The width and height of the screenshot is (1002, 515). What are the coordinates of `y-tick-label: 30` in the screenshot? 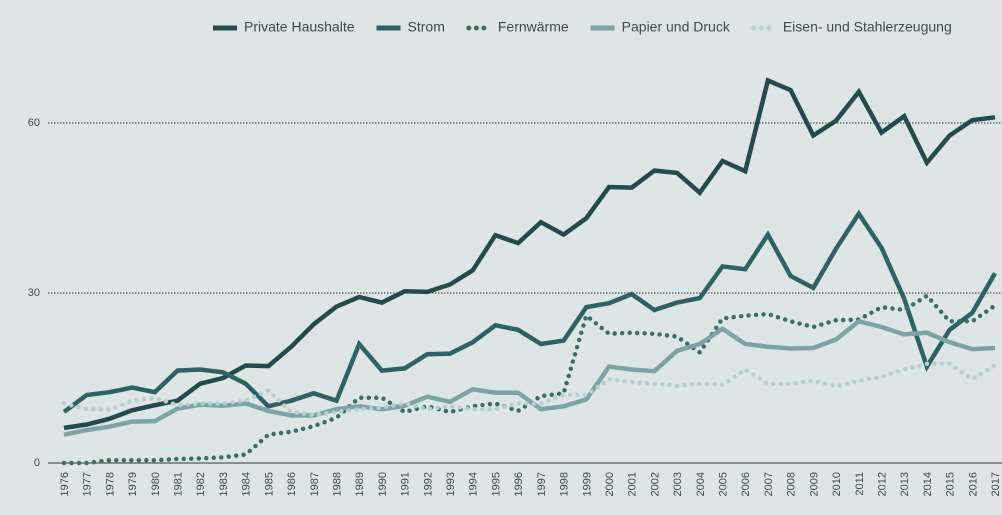 It's located at (34, 293).